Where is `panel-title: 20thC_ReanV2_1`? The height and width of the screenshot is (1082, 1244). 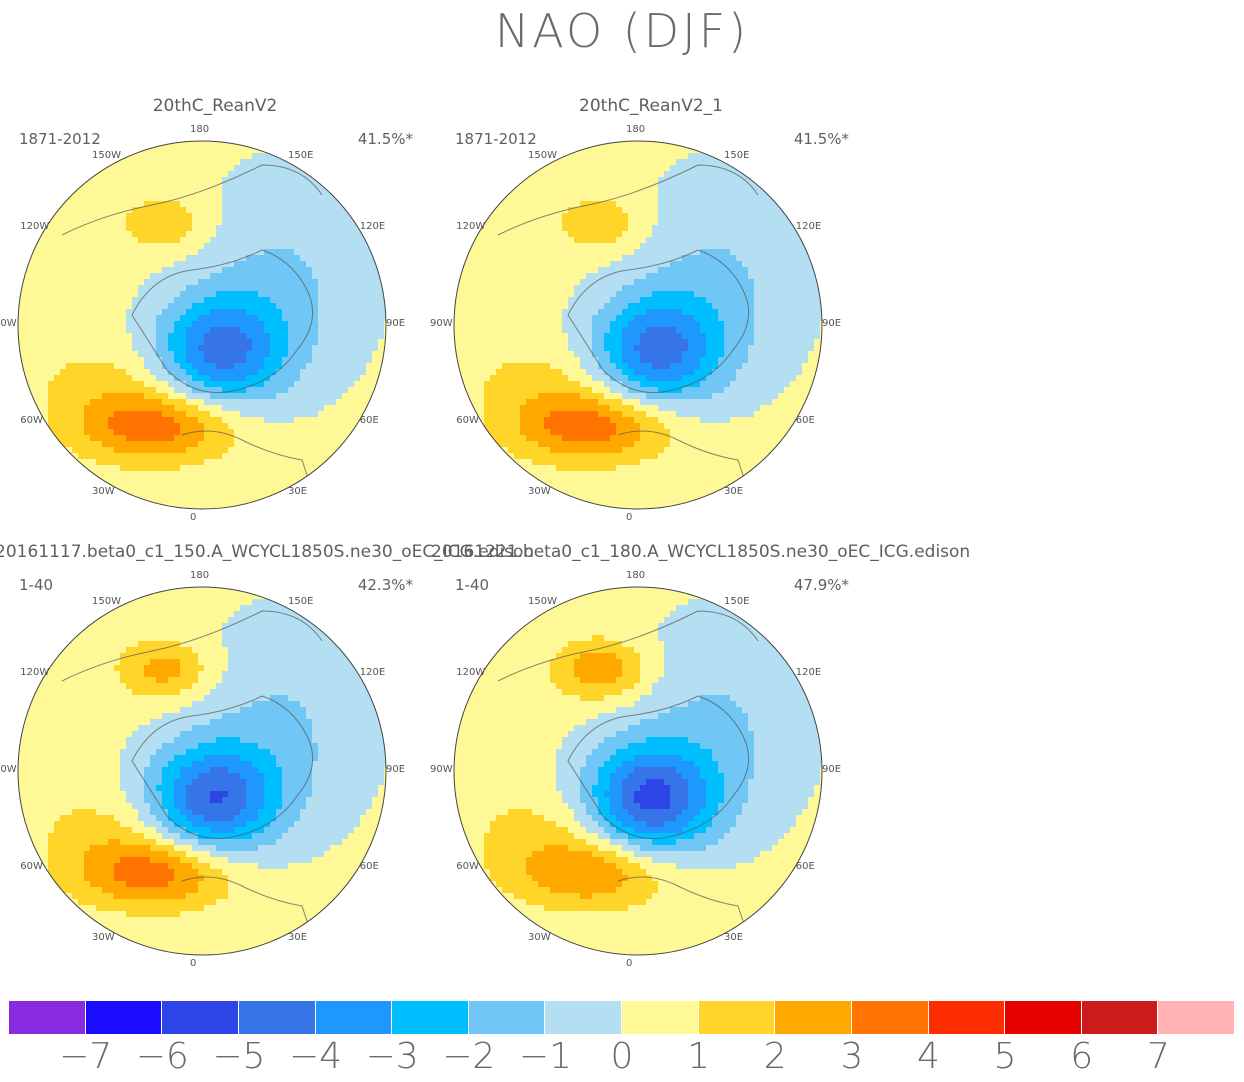 panel-title: 20thC_ReanV2_1 is located at coordinates (651, 106).